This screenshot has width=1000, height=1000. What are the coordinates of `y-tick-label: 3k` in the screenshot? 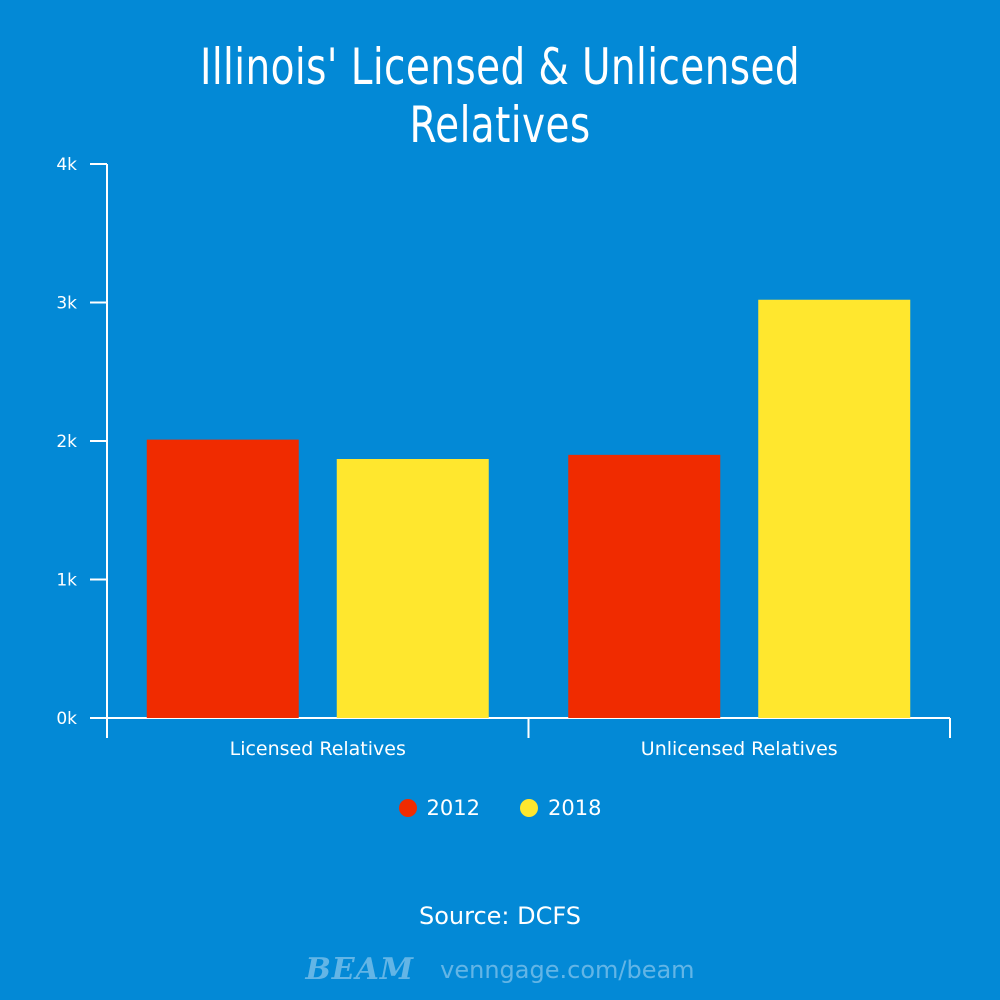 It's located at (66, 304).